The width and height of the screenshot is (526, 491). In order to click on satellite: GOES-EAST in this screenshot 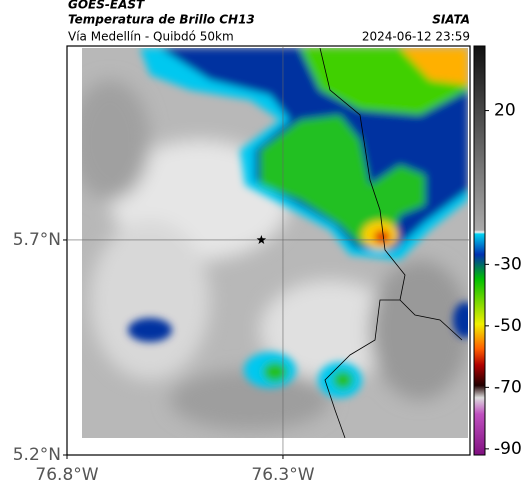, I will do `click(106, 6)`.